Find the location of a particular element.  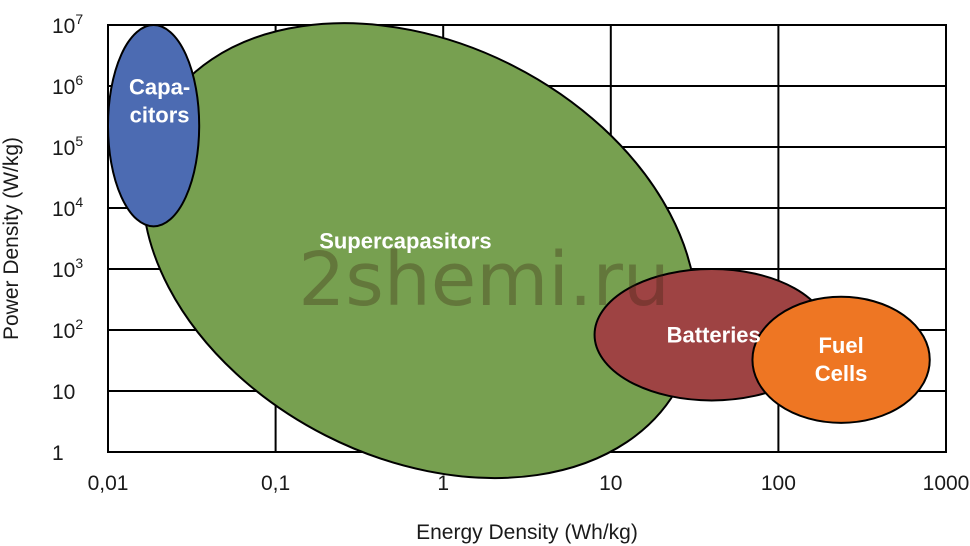

x-tick-label: 1 is located at coordinates (443, 483).